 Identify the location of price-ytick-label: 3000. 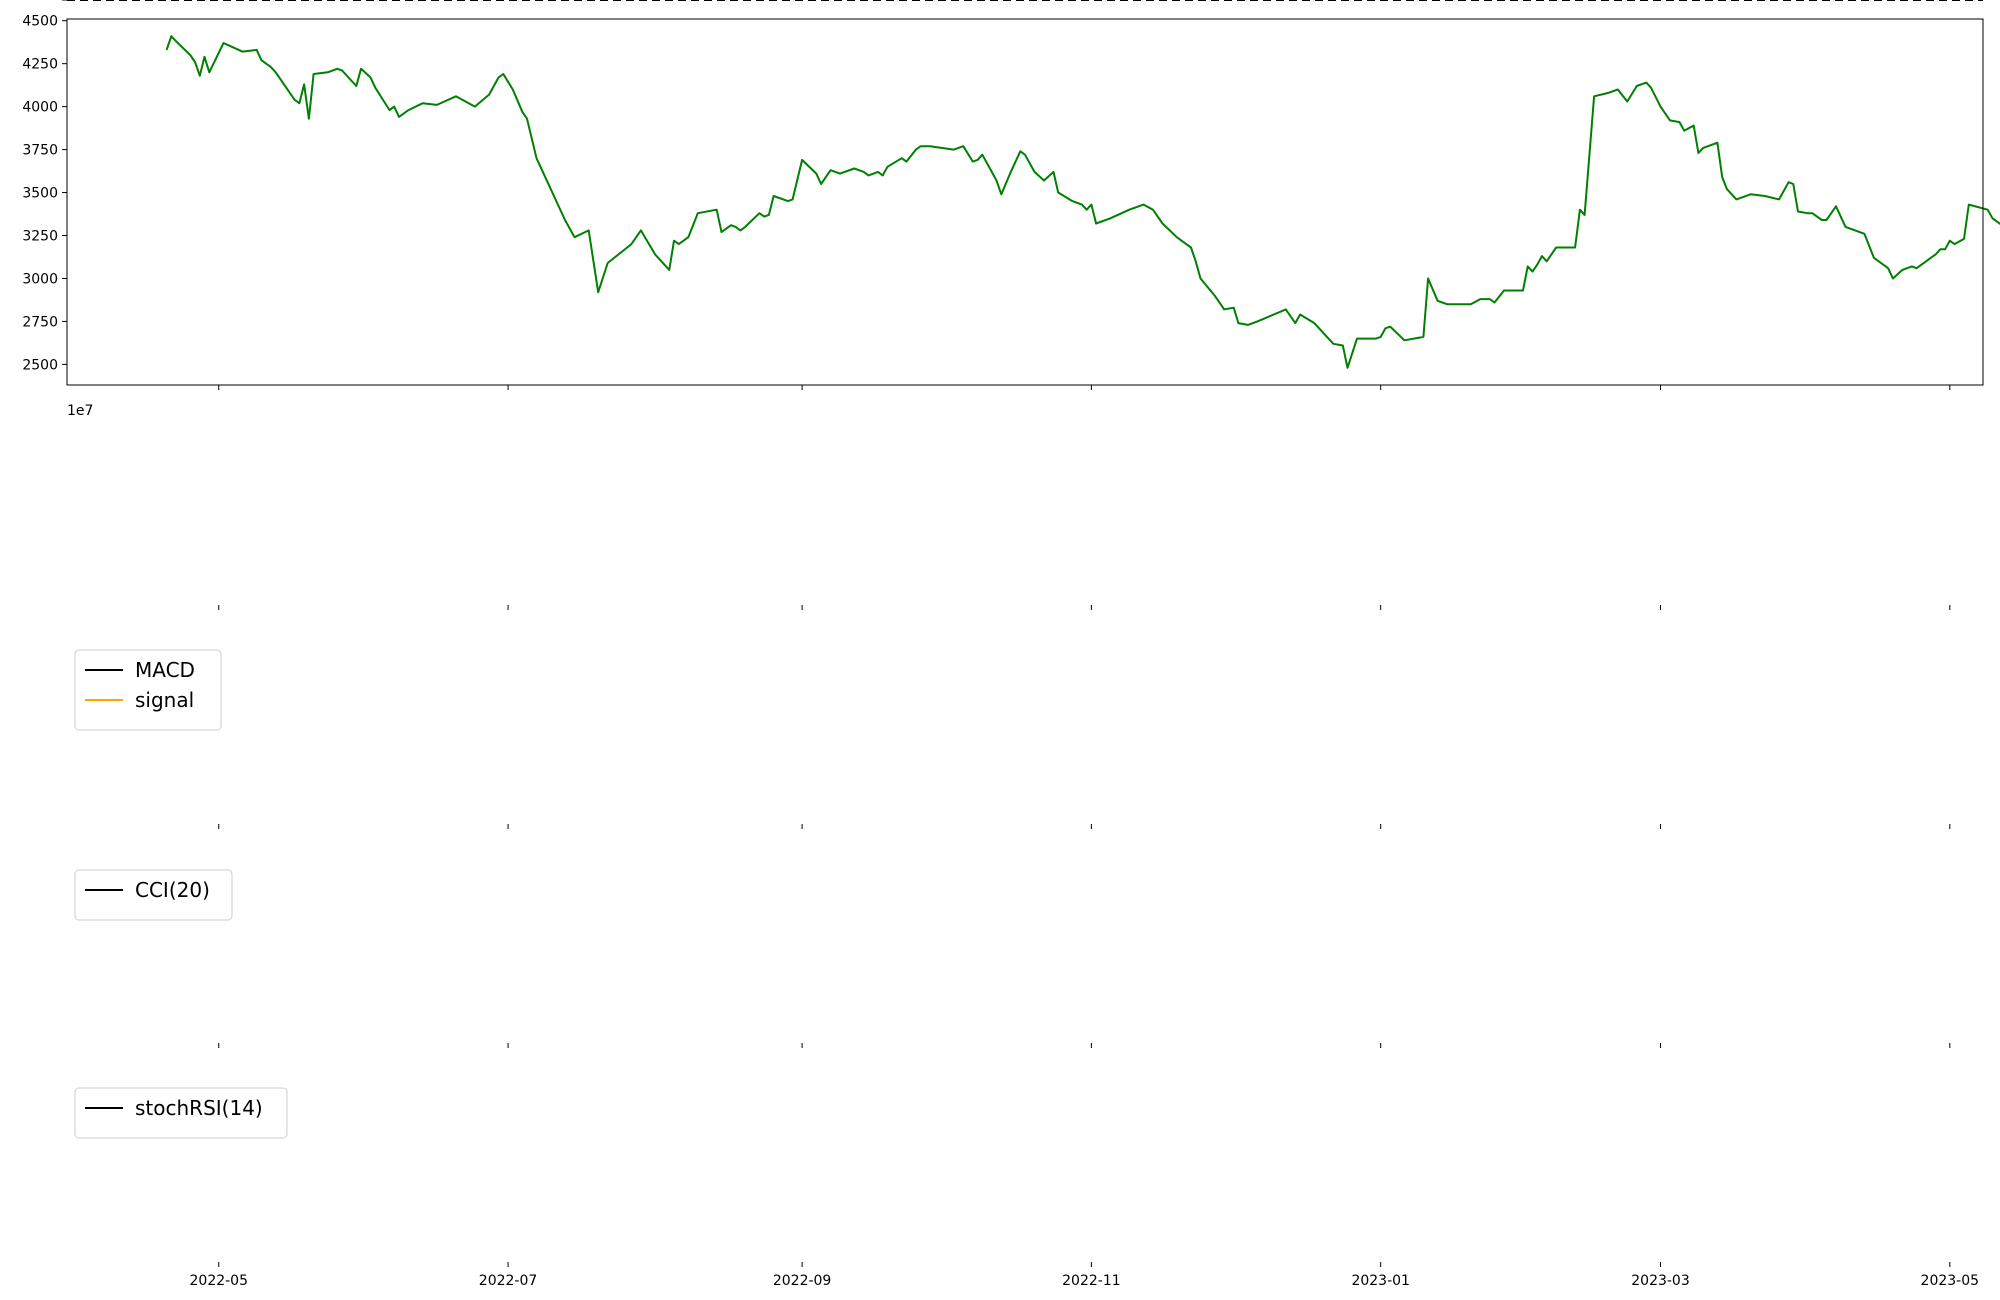
(40, 279).